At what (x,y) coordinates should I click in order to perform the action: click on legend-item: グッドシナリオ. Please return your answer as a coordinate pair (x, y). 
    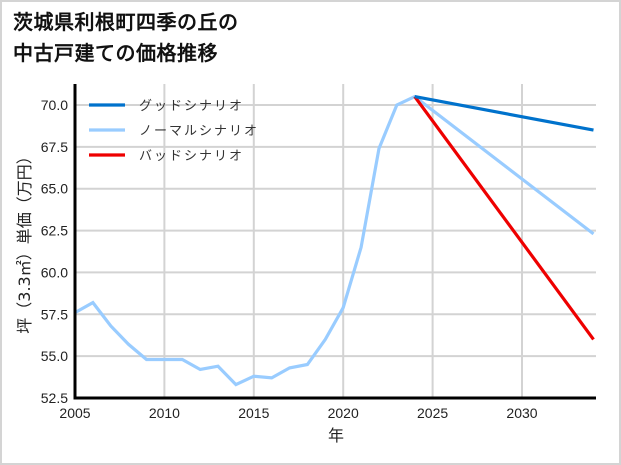
    Looking at the image, I should click on (166, 106).